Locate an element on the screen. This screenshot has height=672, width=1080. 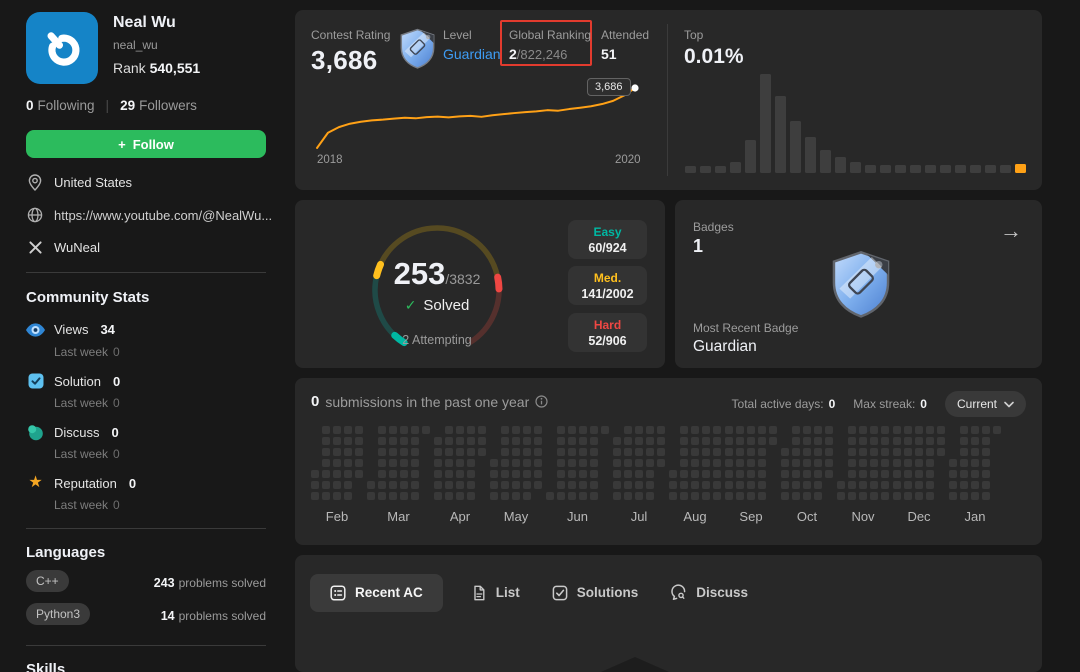
global-ranking-value: 2/822,246 is located at coordinates (538, 54).